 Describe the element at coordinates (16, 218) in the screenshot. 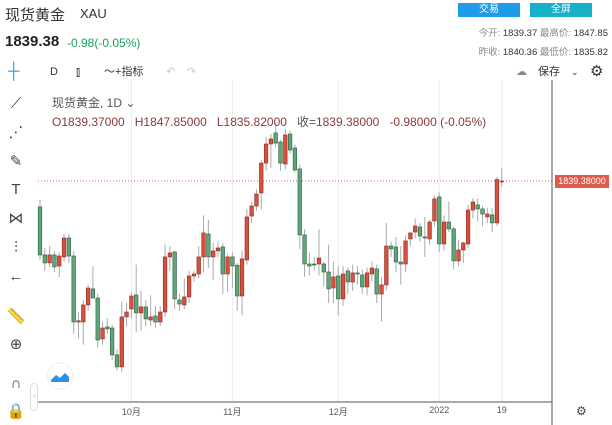

I see `pattern-icon: ⋈` at that location.